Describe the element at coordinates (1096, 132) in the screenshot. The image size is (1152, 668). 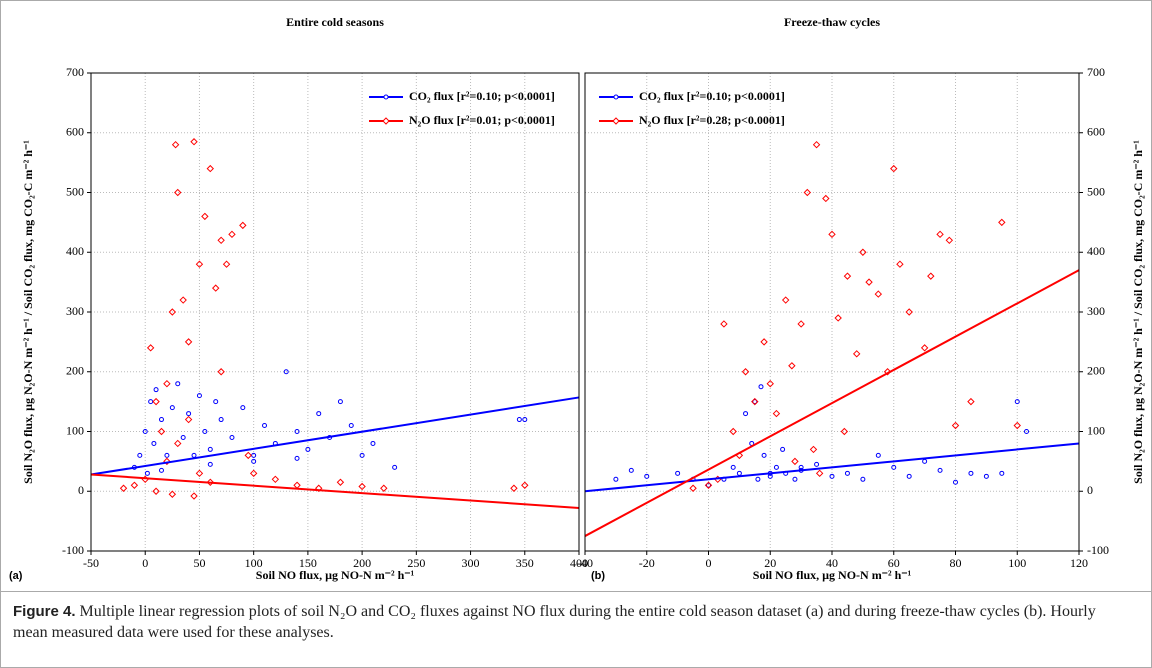
I see `y-tick-label: 600` at that location.